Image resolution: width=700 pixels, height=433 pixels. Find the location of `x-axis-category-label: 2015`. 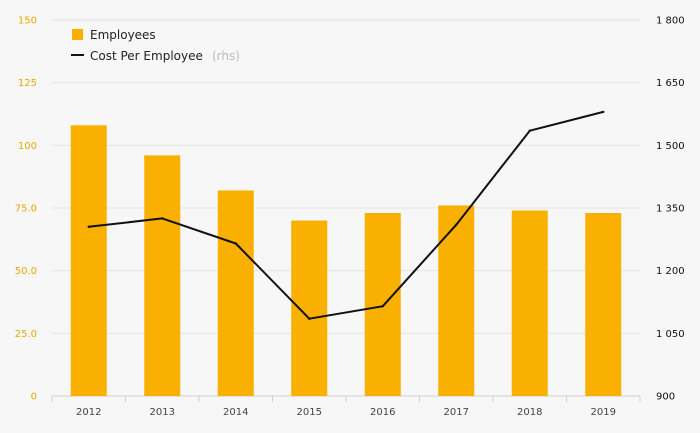

x-axis-category-label: 2015 is located at coordinates (309, 412).